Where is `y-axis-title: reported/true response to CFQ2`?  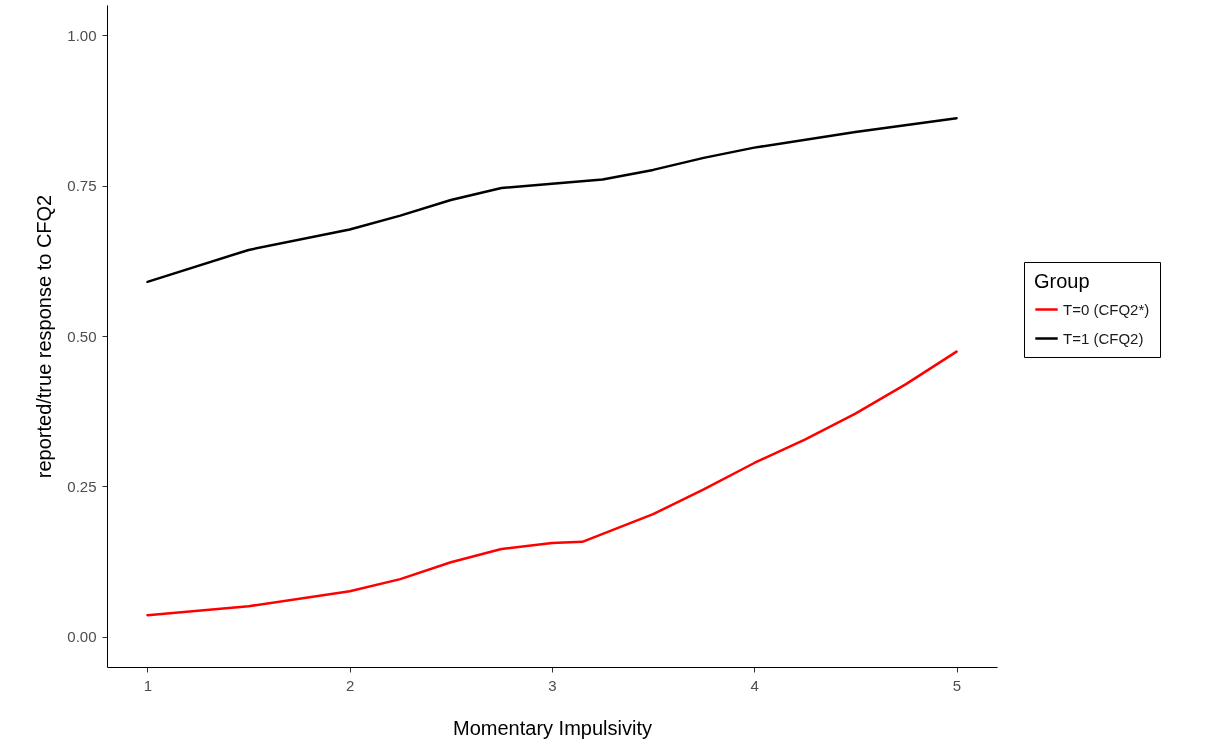
y-axis-title: reported/true response to CFQ2 is located at coordinates (44, 336).